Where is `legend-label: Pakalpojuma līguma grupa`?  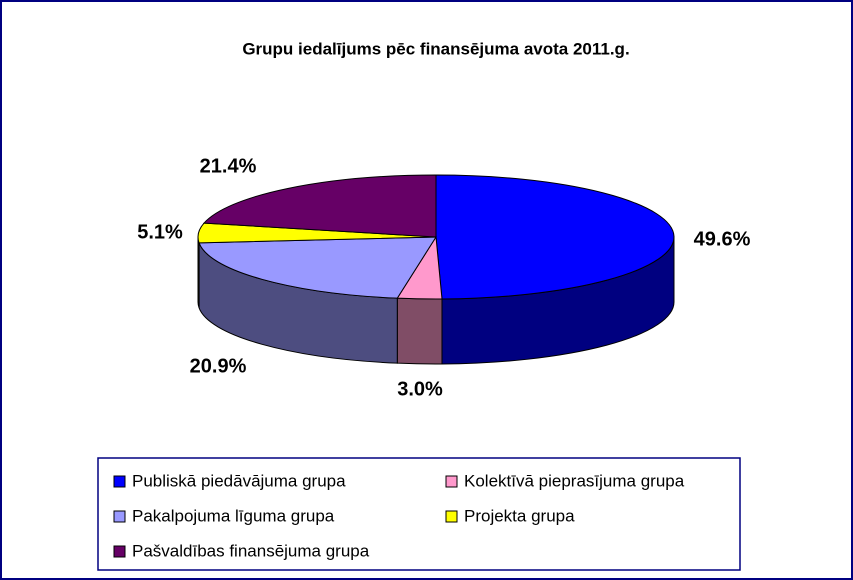
legend-label: Pakalpojuma līguma grupa is located at coordinates (233, 515).